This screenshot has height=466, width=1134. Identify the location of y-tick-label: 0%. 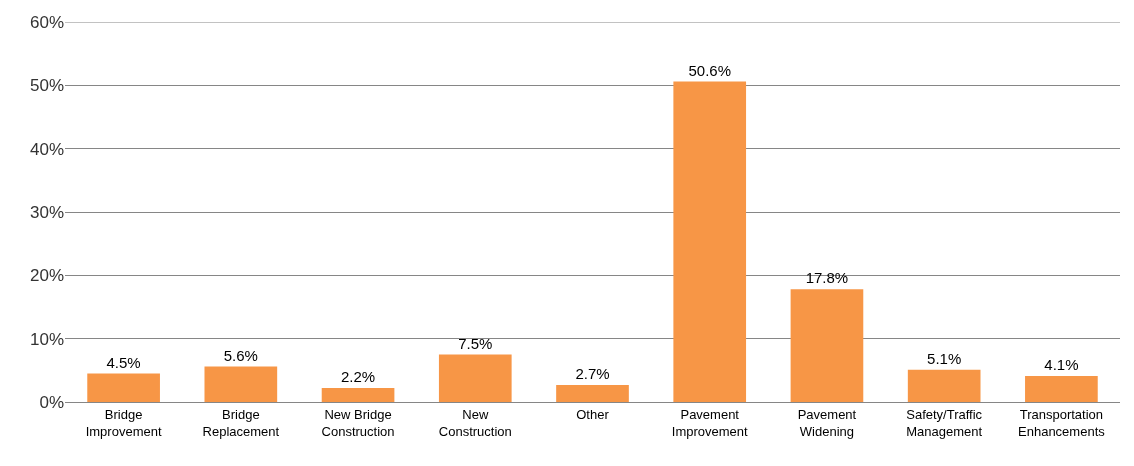
(51, 402).